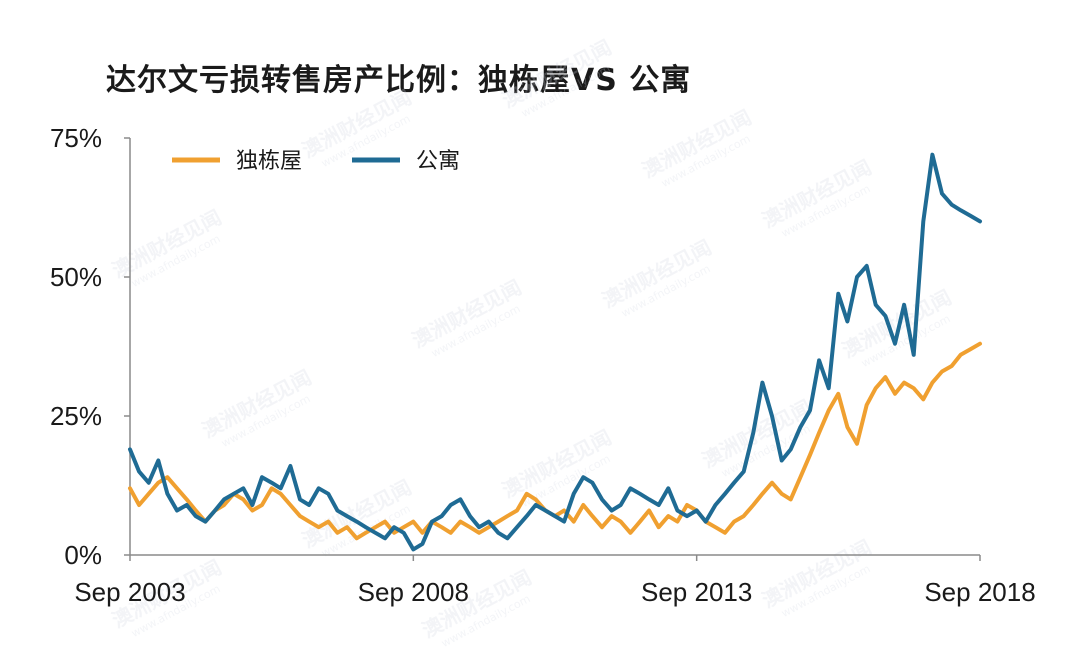 Image resolution: width=1080 pixels, height=656 pixels. What do you see at coordinates (979, 592) in the screenshot?
I see `x-tick-label: Sep 2018` at bounding box center [979, 592].